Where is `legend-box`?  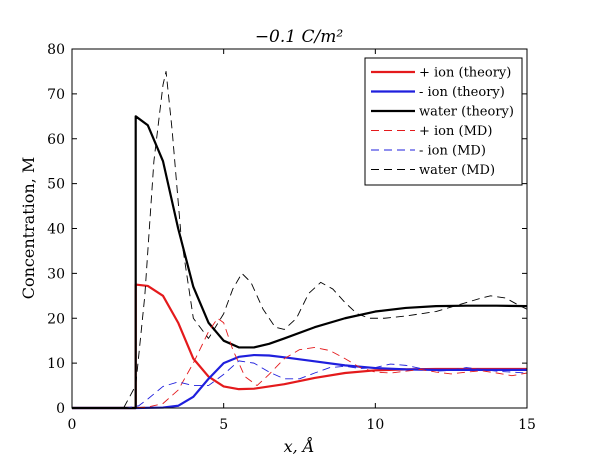
legend-box is located at coordinates (443, 121).